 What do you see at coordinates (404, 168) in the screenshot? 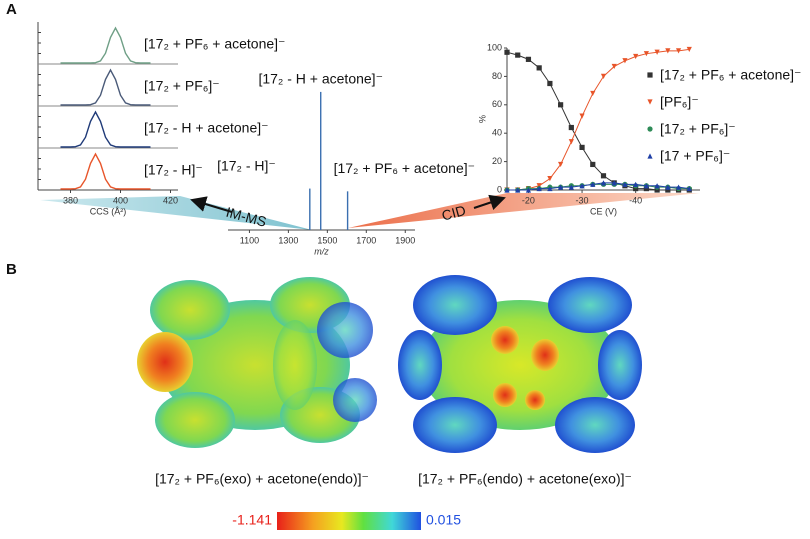
I see `peak-label: [17₂ + PF₆ + acetone]⁻` at bounding box center [404, 168].